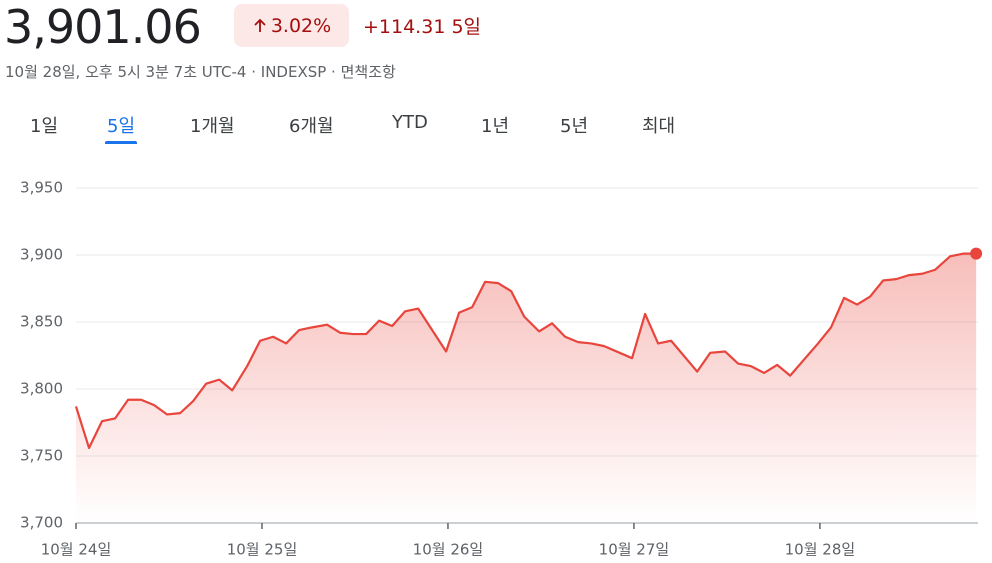 The height and width of the screenshot is (563, 992). I want to click on tab: 1년, so click(495, 126).